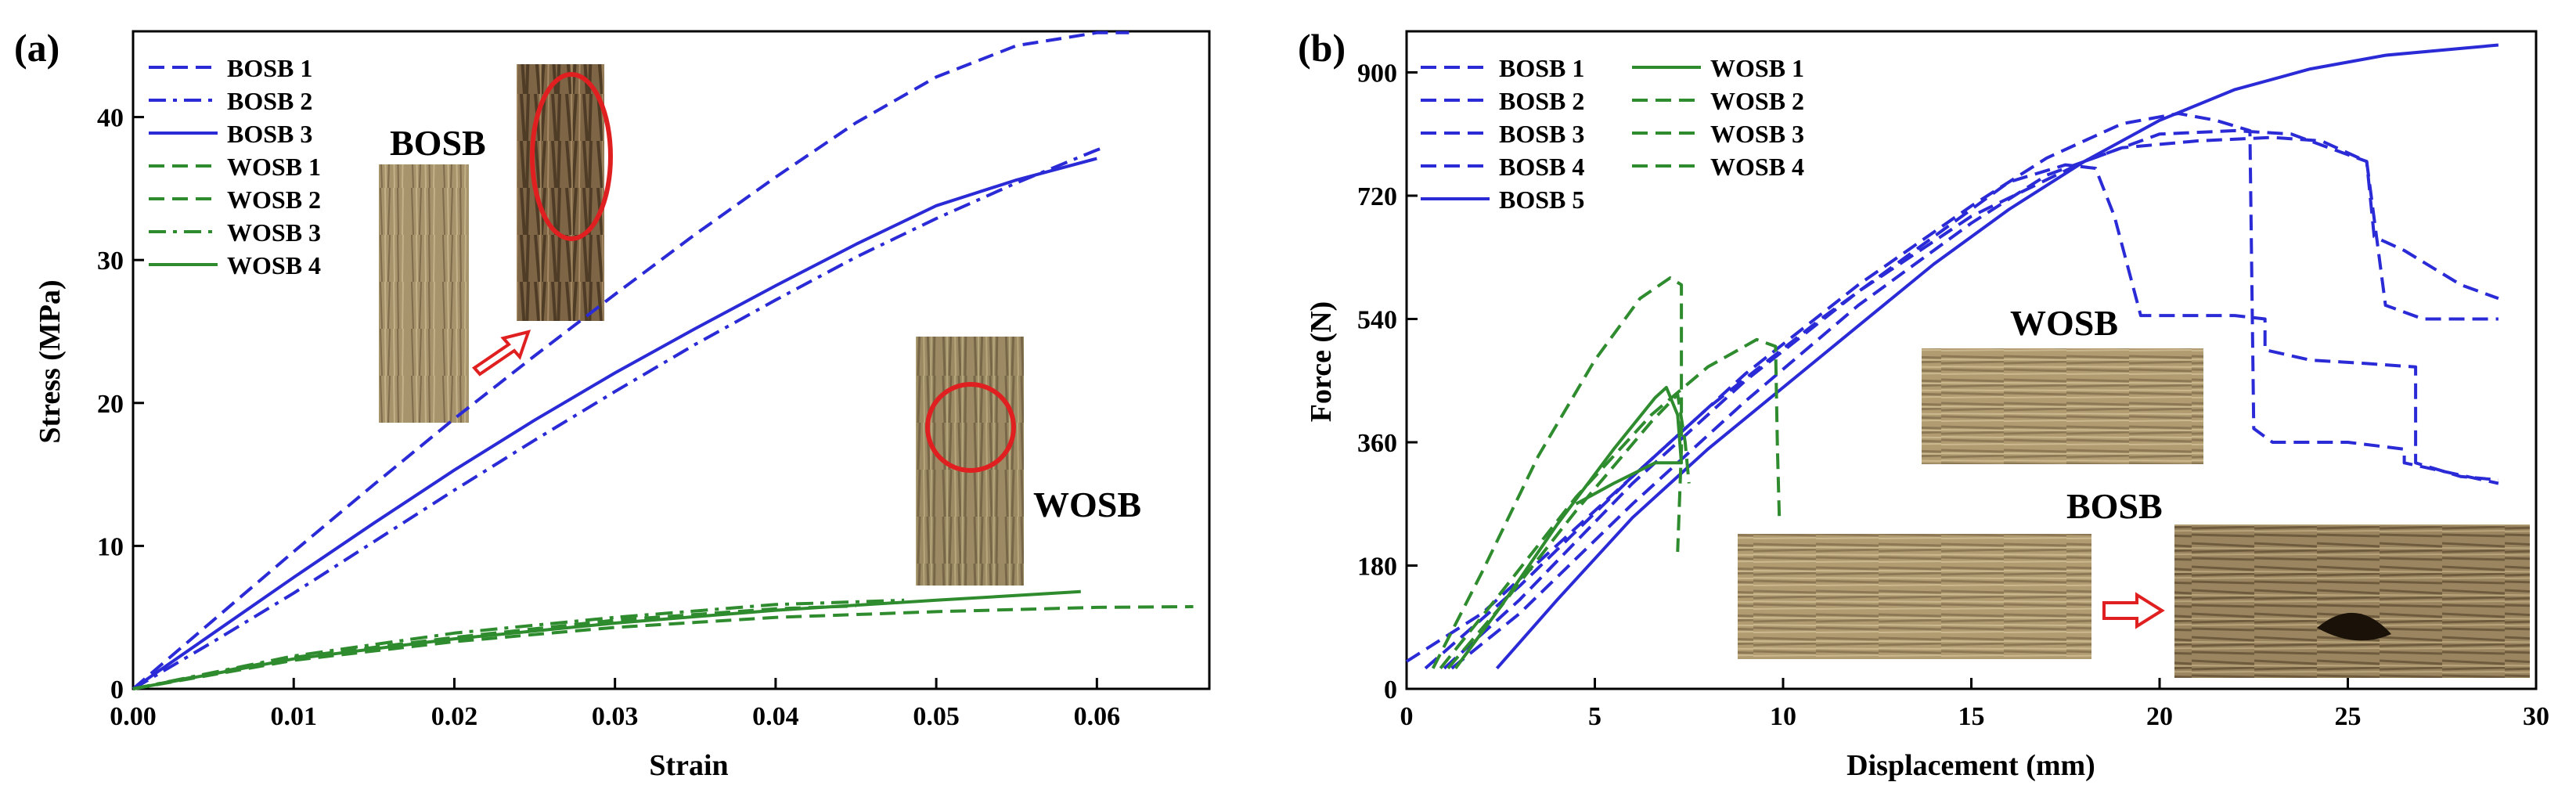  What do you see at coordinates (1970, 765) in the screenshot?
I see `panel-b-xlabel: Displacement (mm)` at bounding box center [1970, 765].